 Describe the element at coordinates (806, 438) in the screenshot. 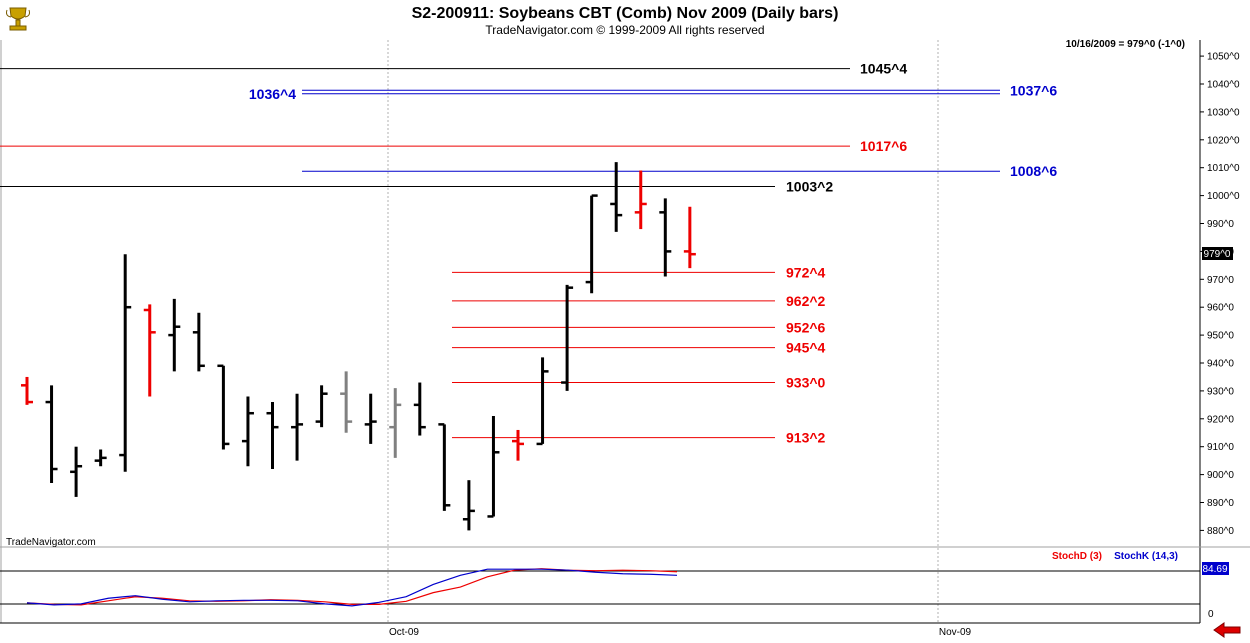

I see `level-label: 913^2` at that location.